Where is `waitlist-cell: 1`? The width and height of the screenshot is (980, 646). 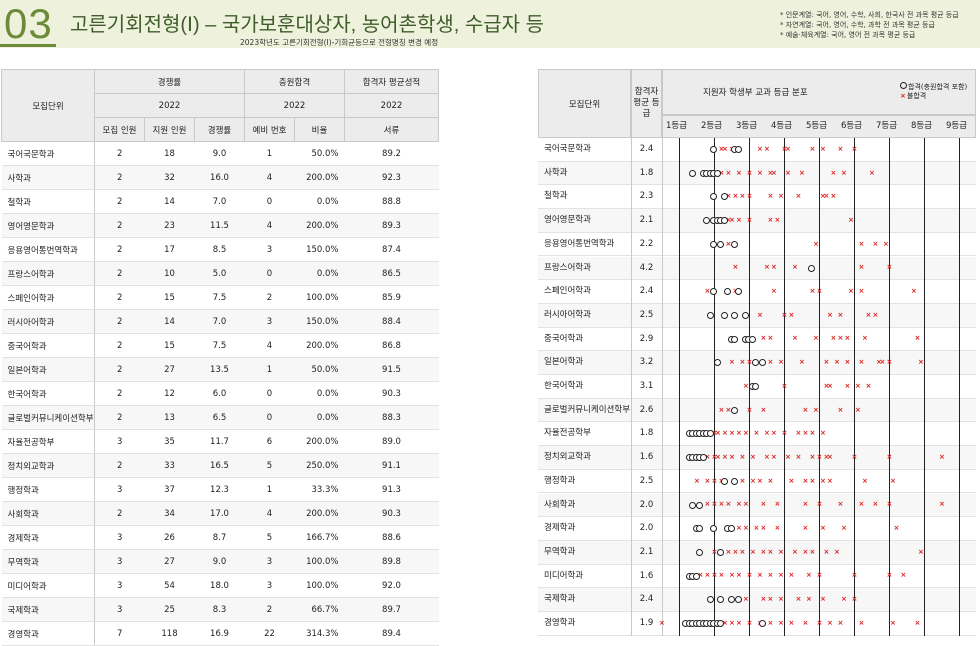 waitlist-cell: 1 is located at coordinates (269, 153).